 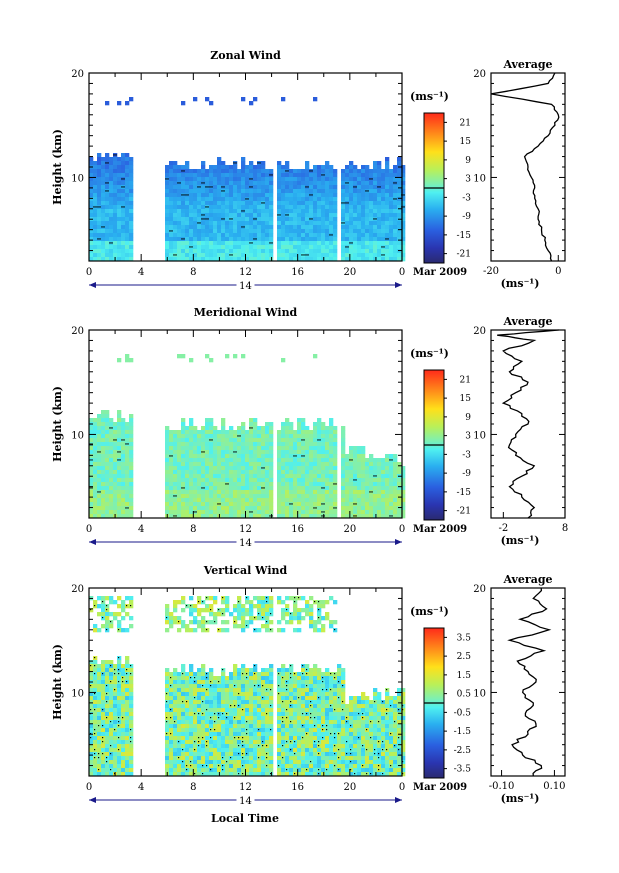 What do you see at coordinates (464, 676) in the screenshot?
I see `colorbar-tick-label: 1.5` at bounding box center [464, 676].